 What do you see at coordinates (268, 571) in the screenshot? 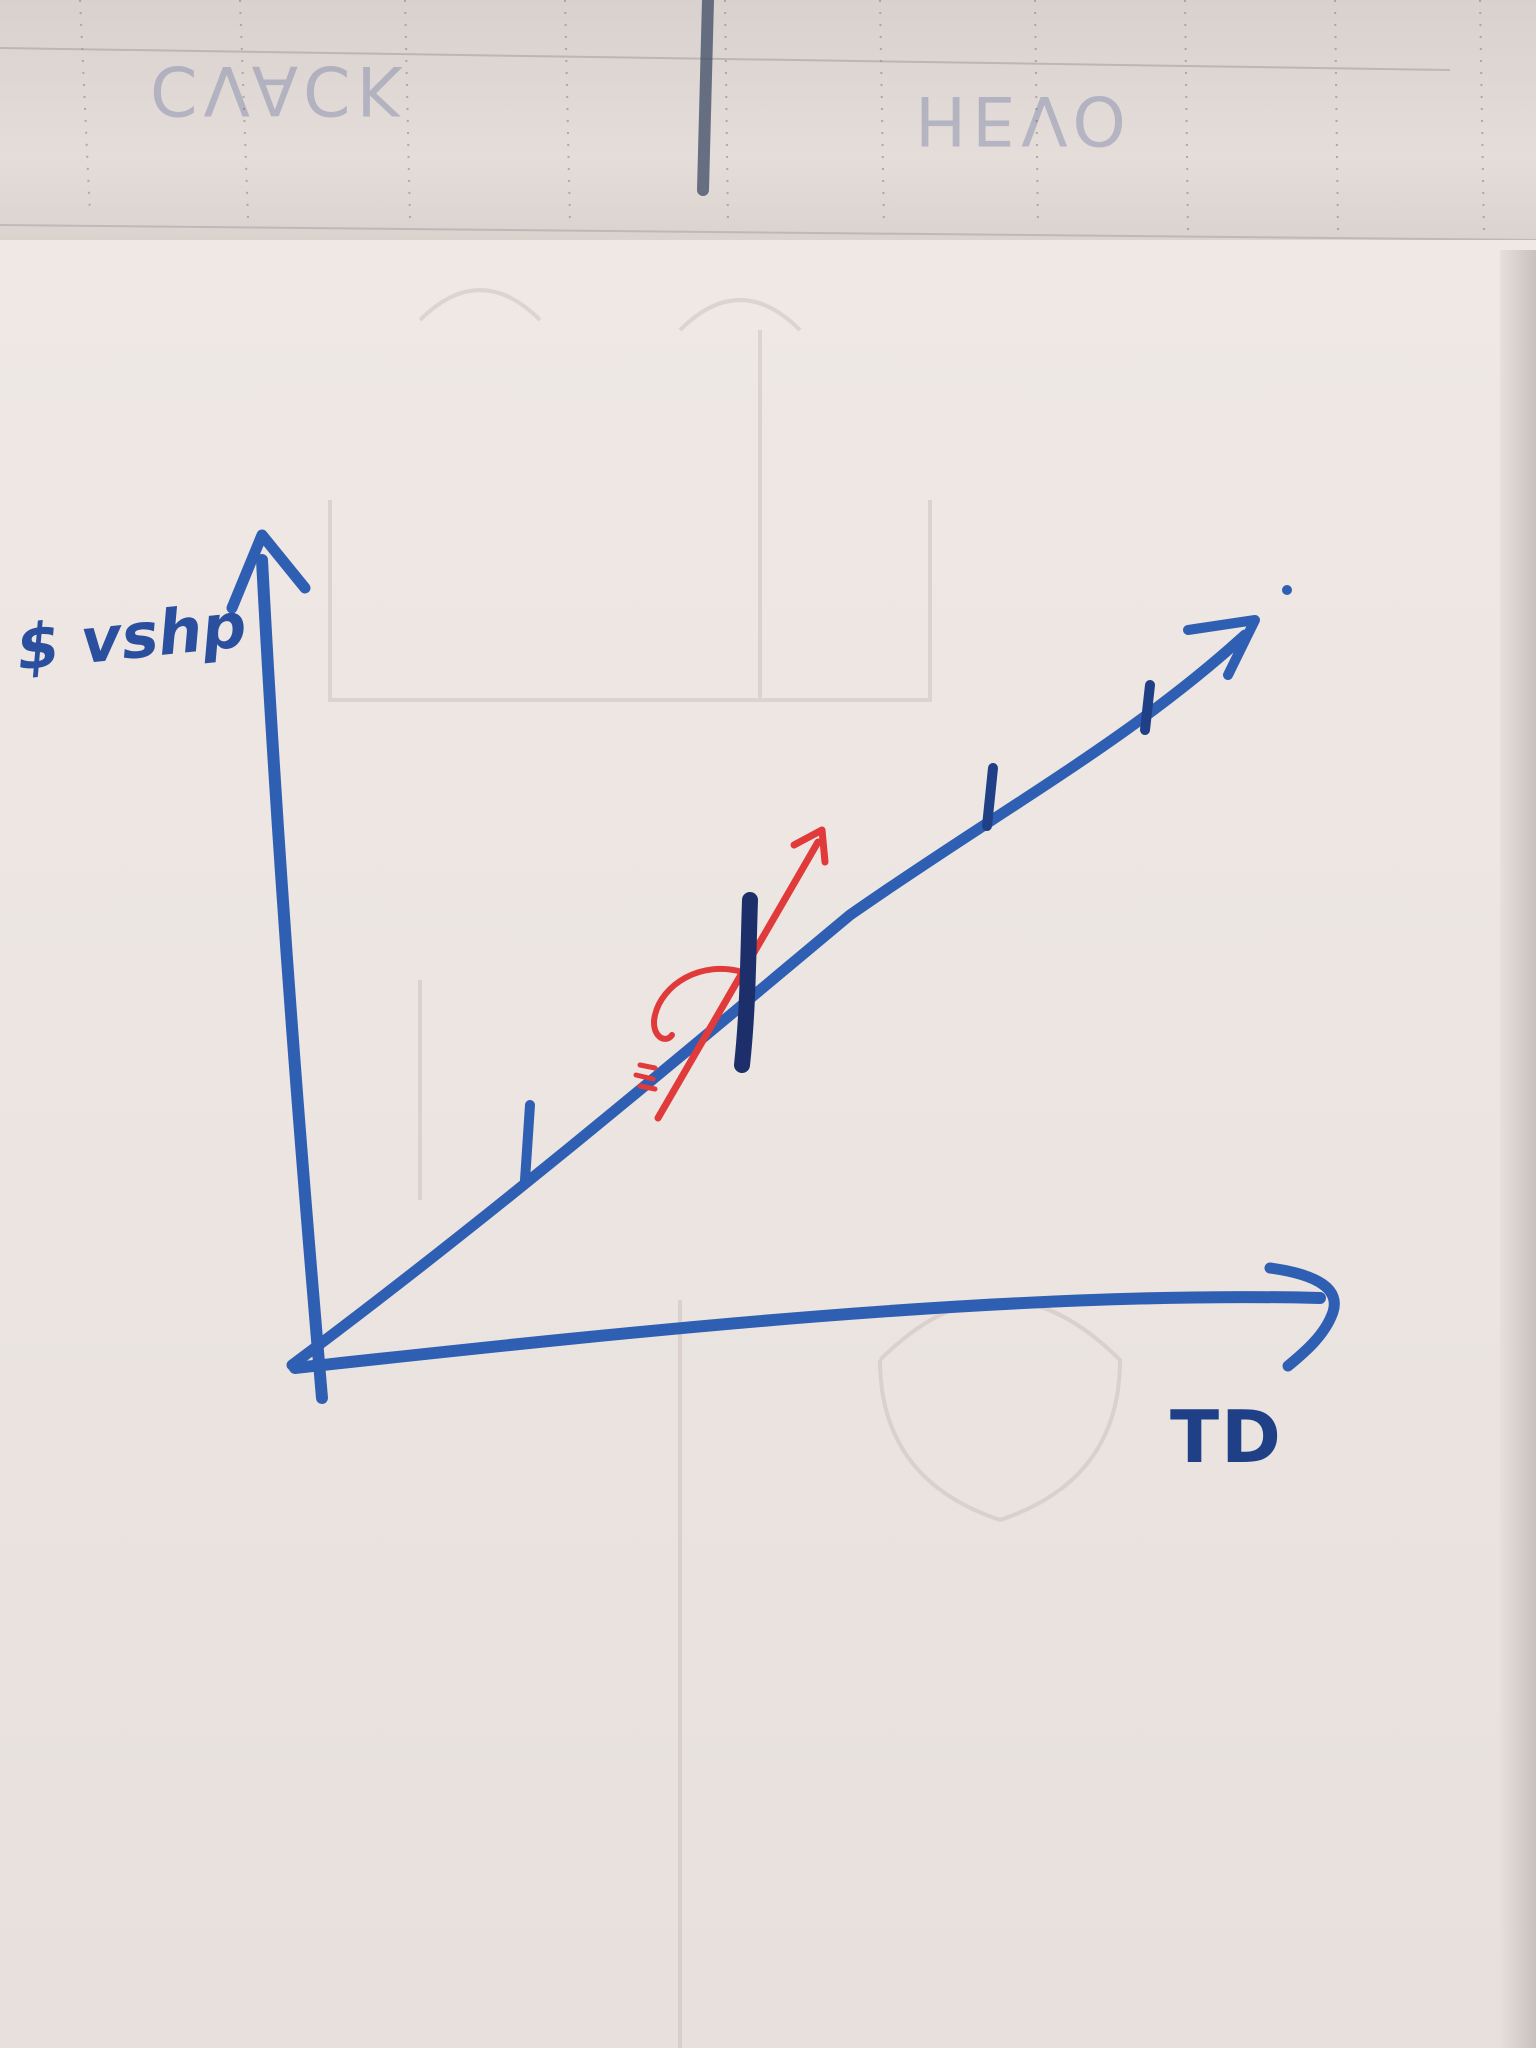
I see `y-axis-arrowhead` at bounding box center [268, 571].